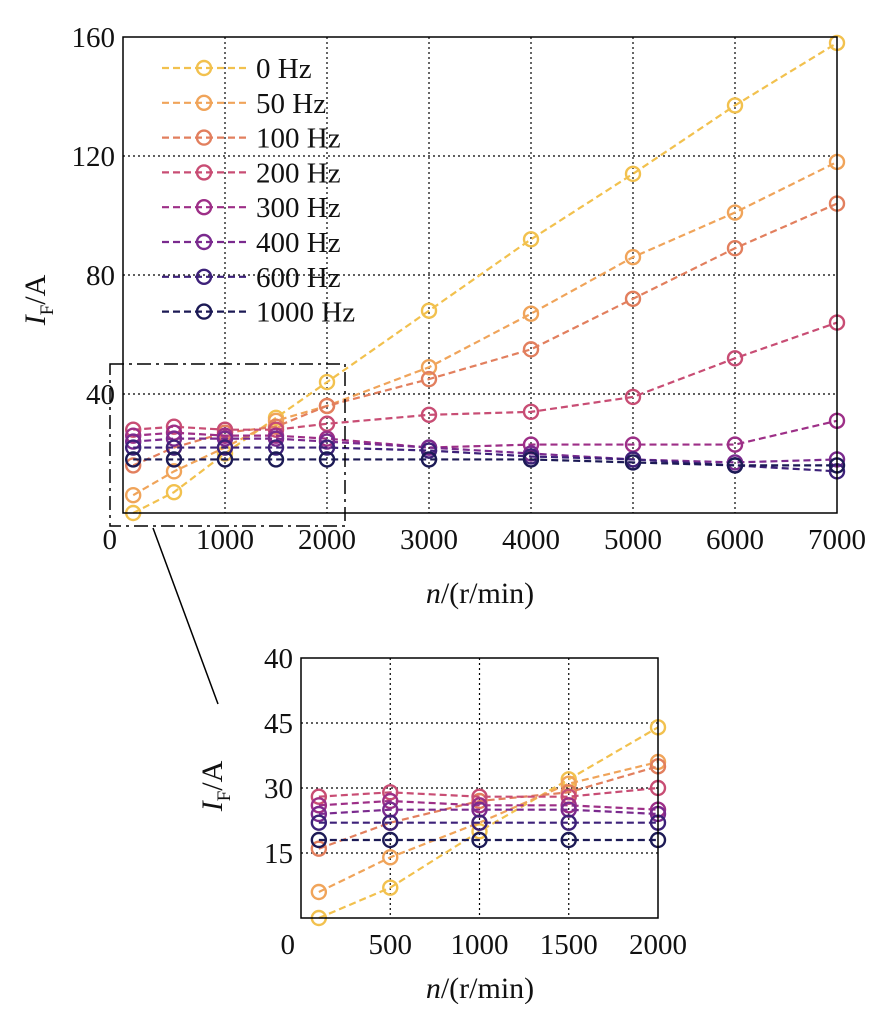 Image resolution: width=870 pixels, height=1009 pixels. I want to click on inset-grid, so click(479, 788).